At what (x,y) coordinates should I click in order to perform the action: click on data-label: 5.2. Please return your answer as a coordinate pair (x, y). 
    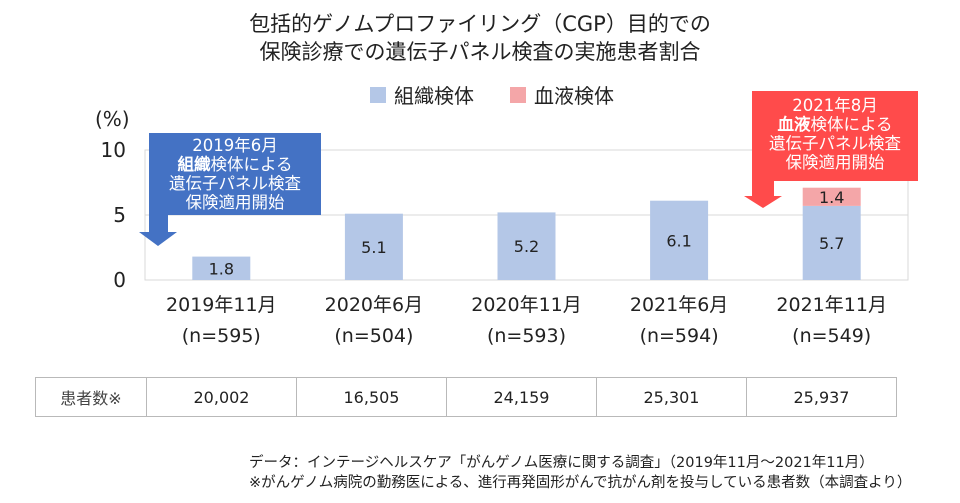
    Looking at the image, I should click on (526, 246).